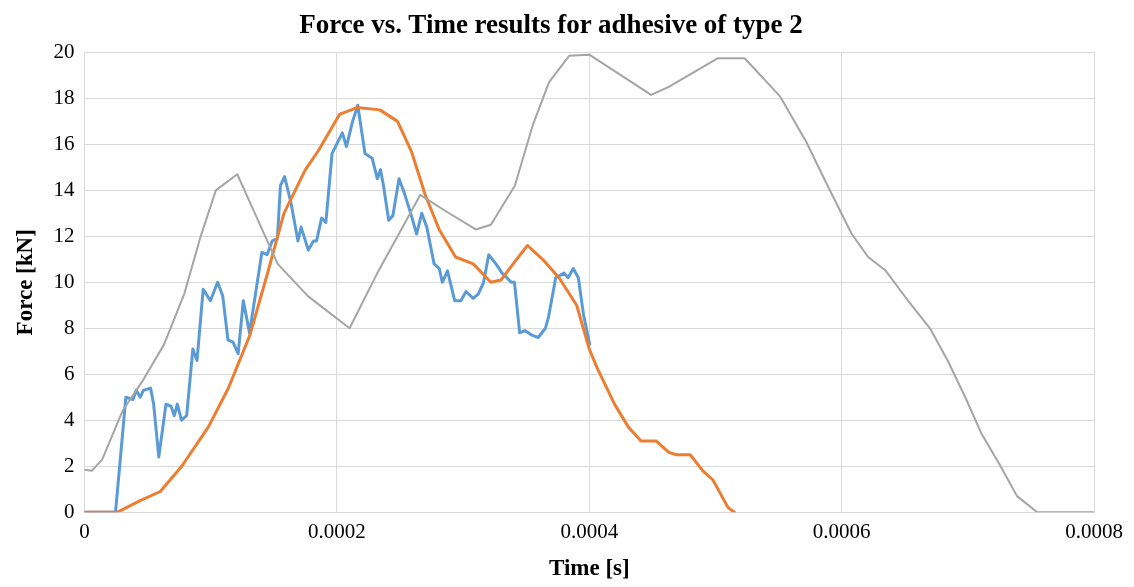  What do you see at coordinates (337, 531) in the screenshot?
I see `x-tick-label: 0.0002` at bounding box center [337, 531].